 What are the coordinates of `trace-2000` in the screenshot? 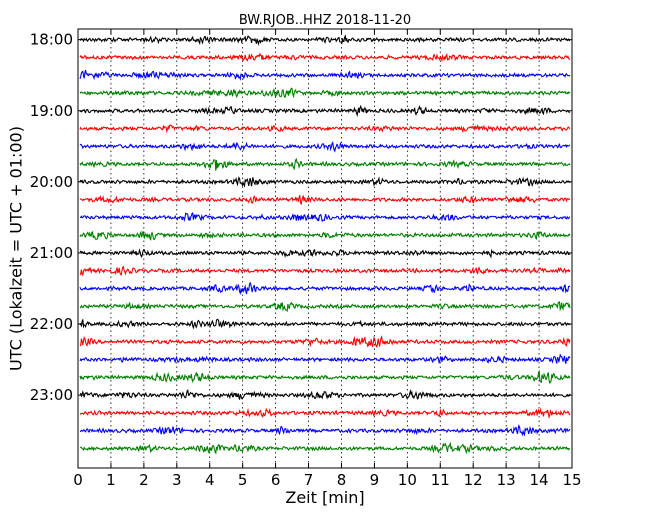 It's located at (325, 182).